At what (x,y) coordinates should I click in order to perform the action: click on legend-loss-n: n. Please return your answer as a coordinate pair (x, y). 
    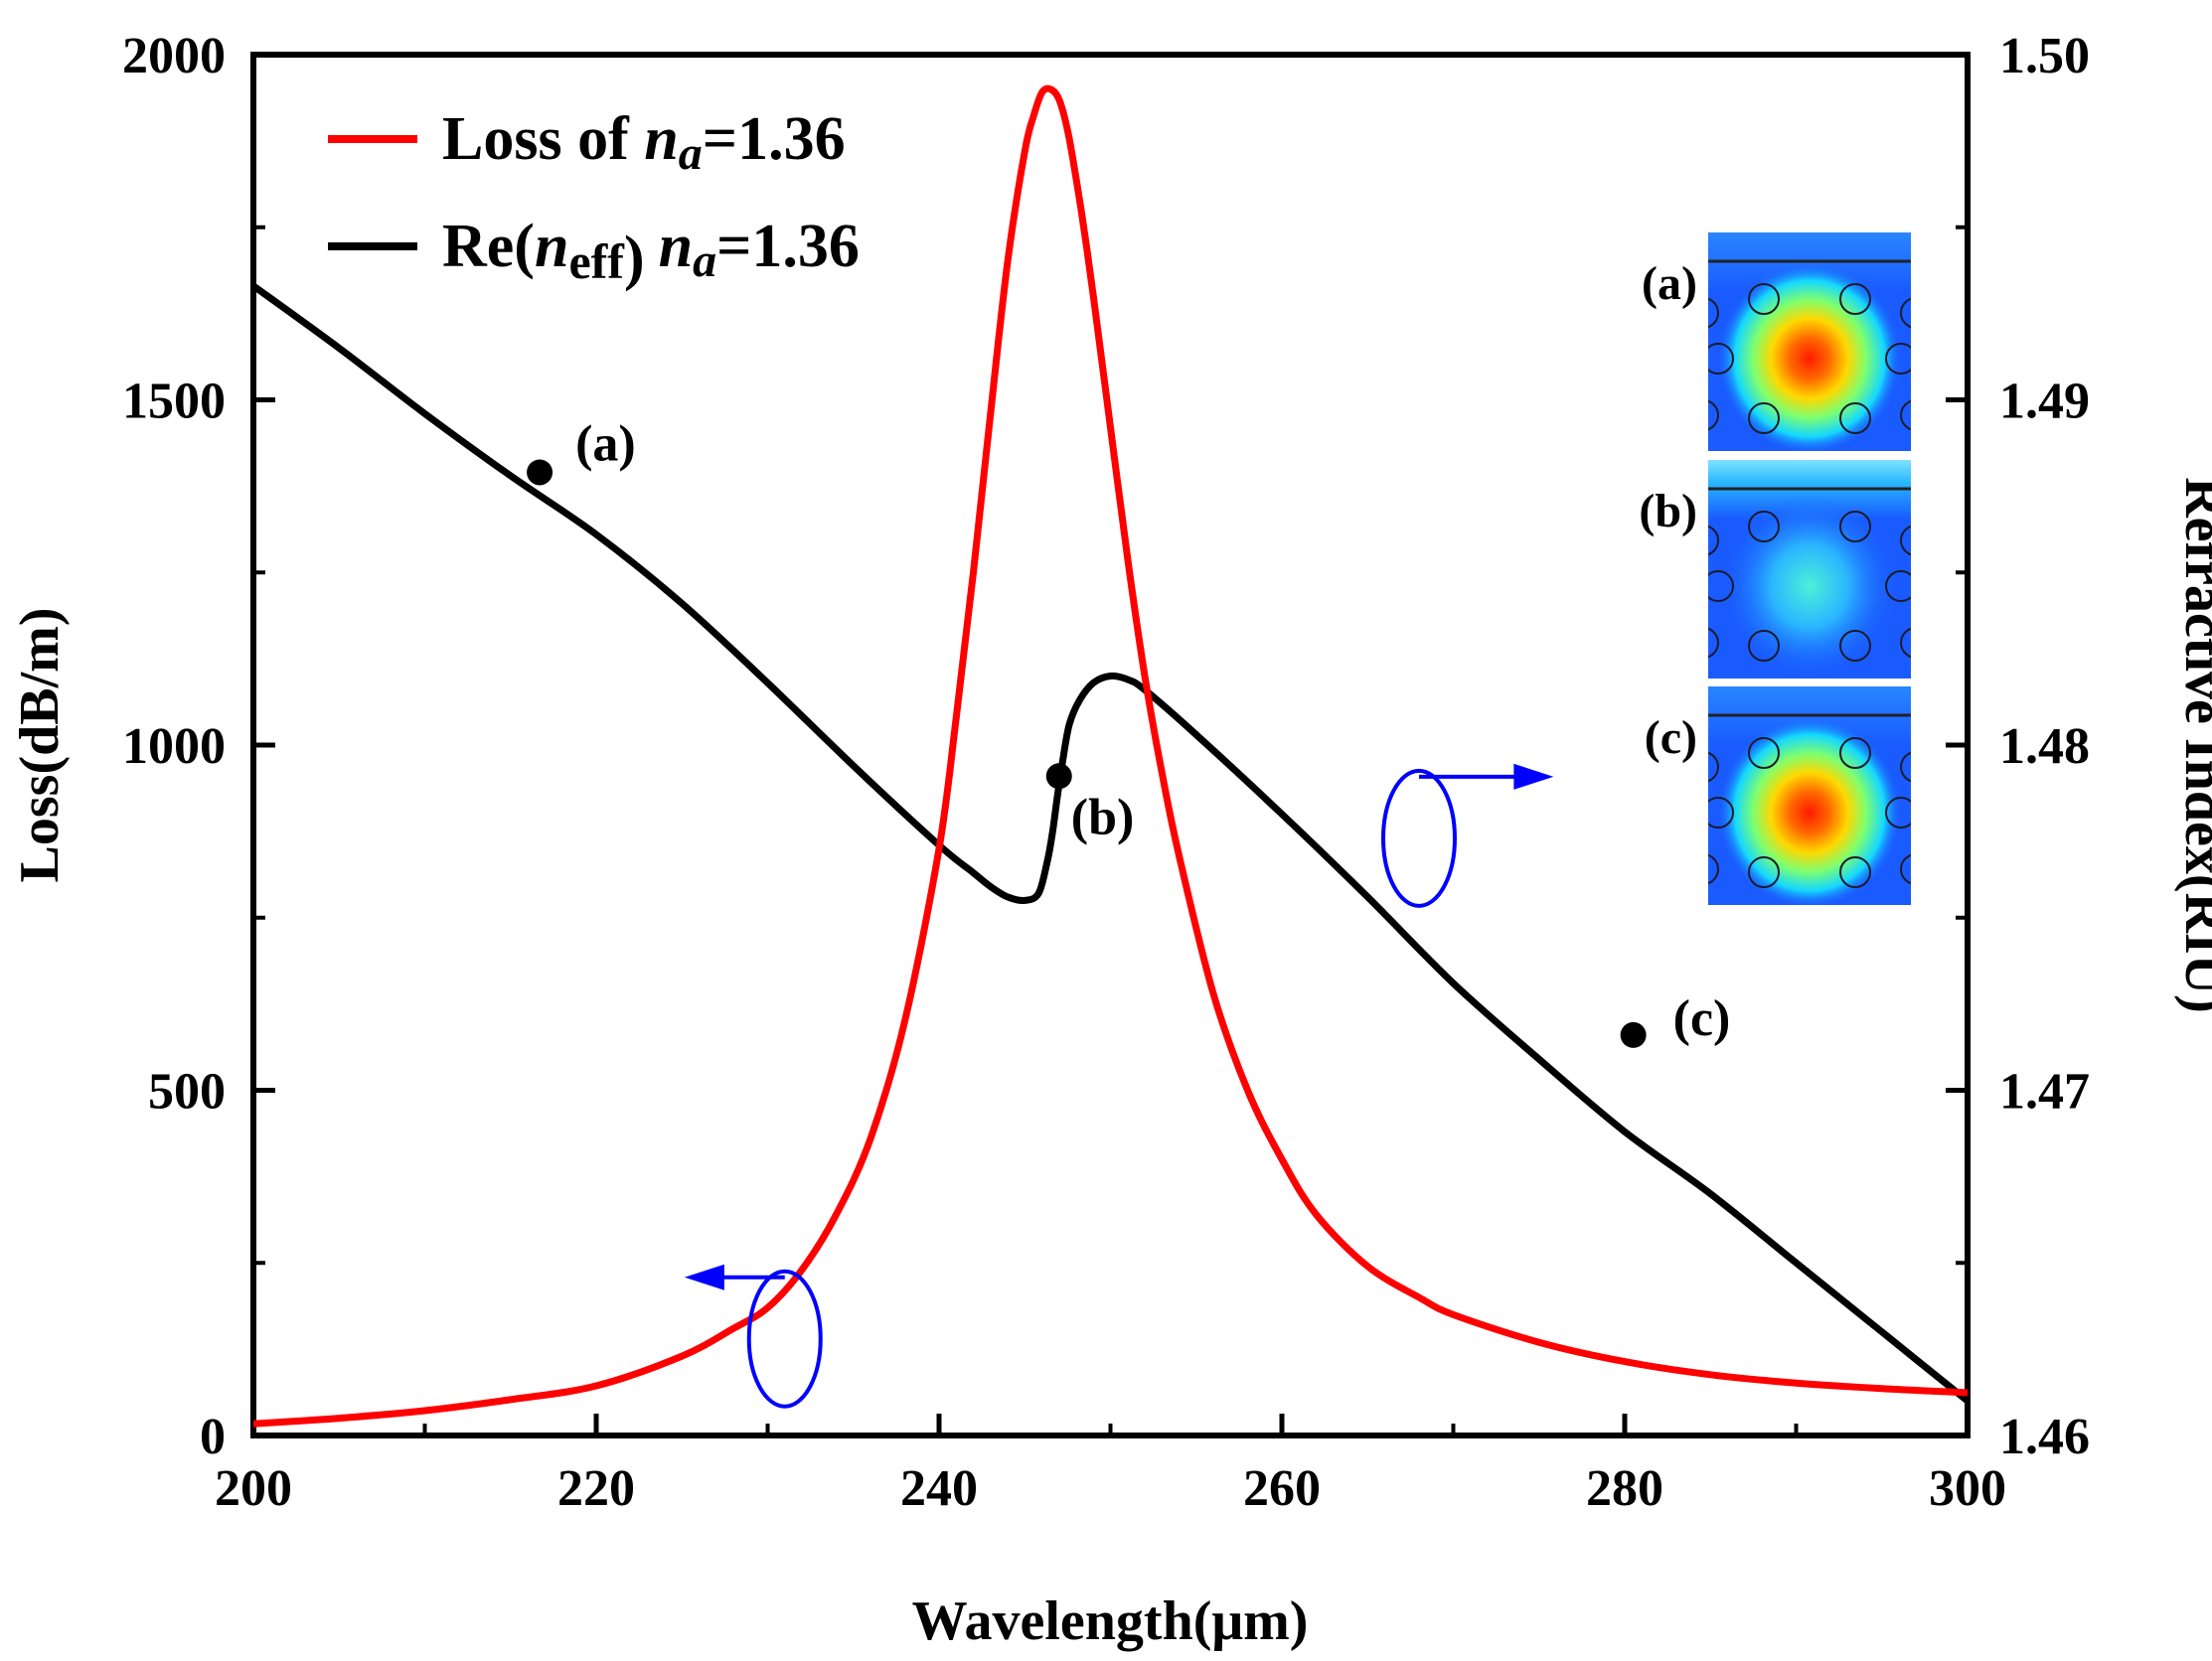
    Looking at the image, I should click on (661, 139).